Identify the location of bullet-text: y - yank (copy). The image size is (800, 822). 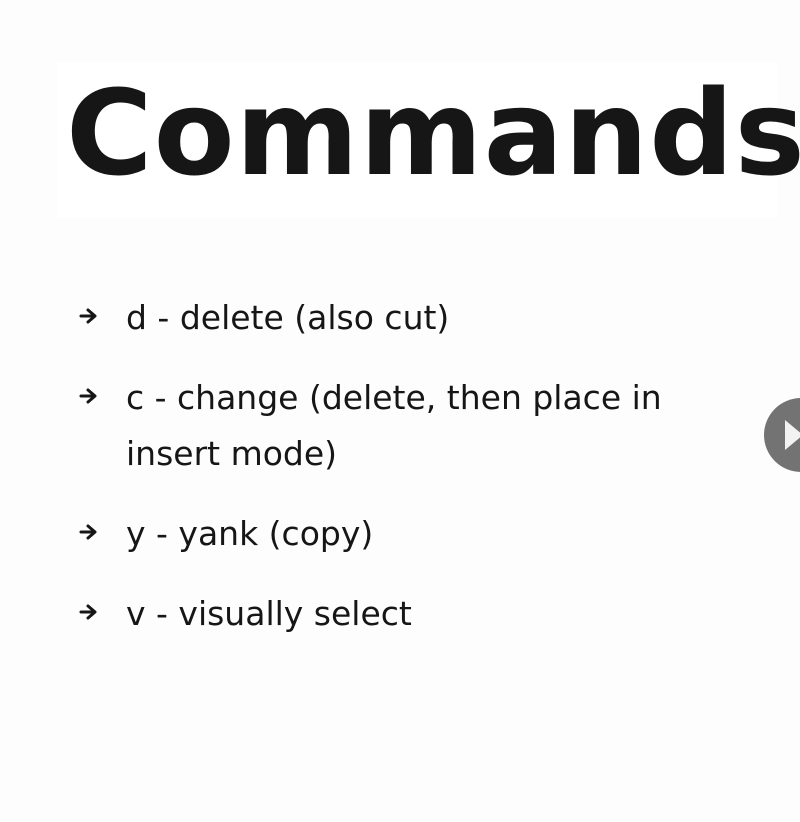
(250, 533).